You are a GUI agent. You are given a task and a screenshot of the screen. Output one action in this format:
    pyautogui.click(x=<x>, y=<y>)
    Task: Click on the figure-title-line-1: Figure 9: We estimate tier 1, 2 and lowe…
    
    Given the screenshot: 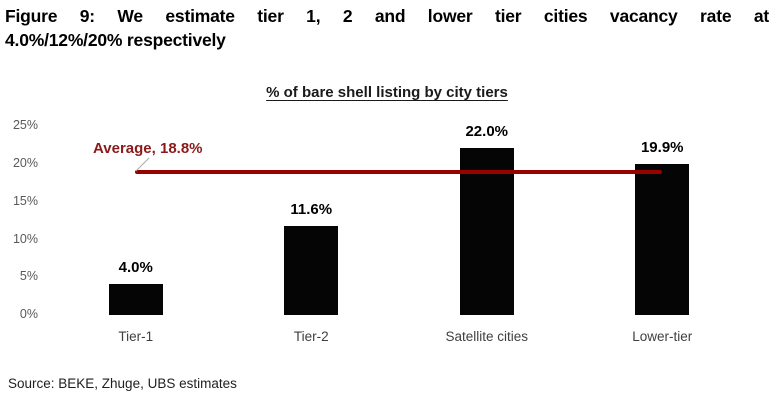 What is the action you would take?
    pyautogui.click(x=387, y=16)
    